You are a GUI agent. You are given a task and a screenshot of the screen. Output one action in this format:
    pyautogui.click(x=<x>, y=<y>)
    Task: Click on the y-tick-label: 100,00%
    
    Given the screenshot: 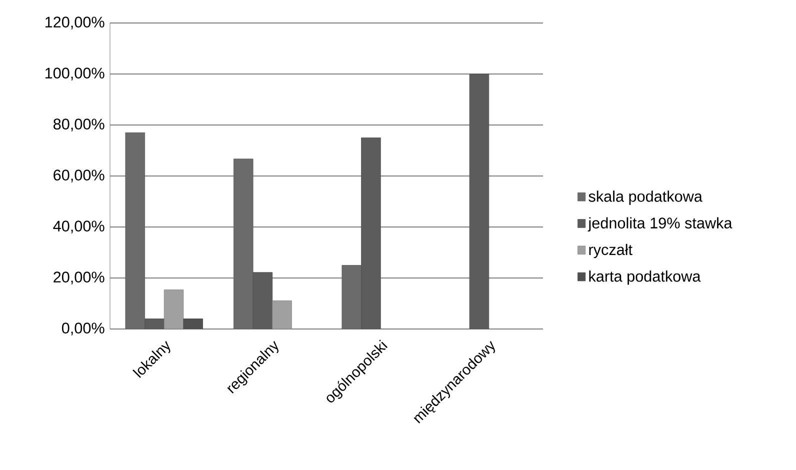 What is the action you would take?
    pyautogui.click(x=74, y=74)
    